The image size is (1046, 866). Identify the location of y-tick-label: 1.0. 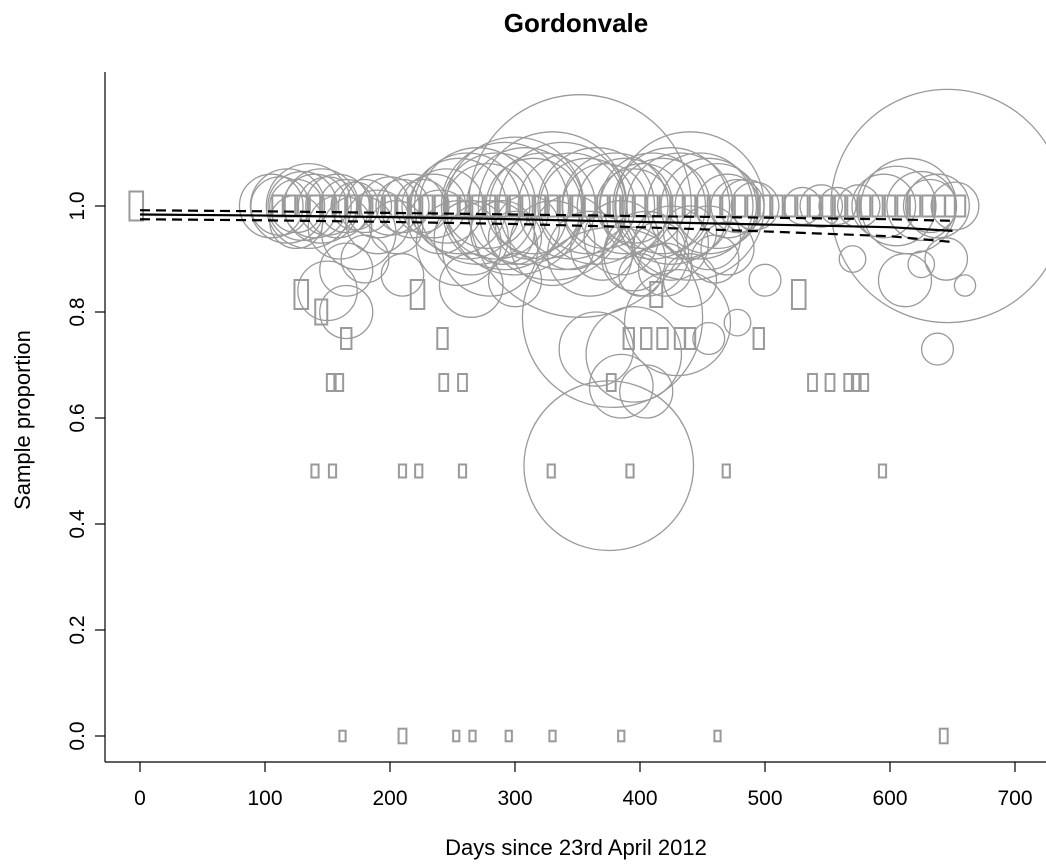
(77, 205).